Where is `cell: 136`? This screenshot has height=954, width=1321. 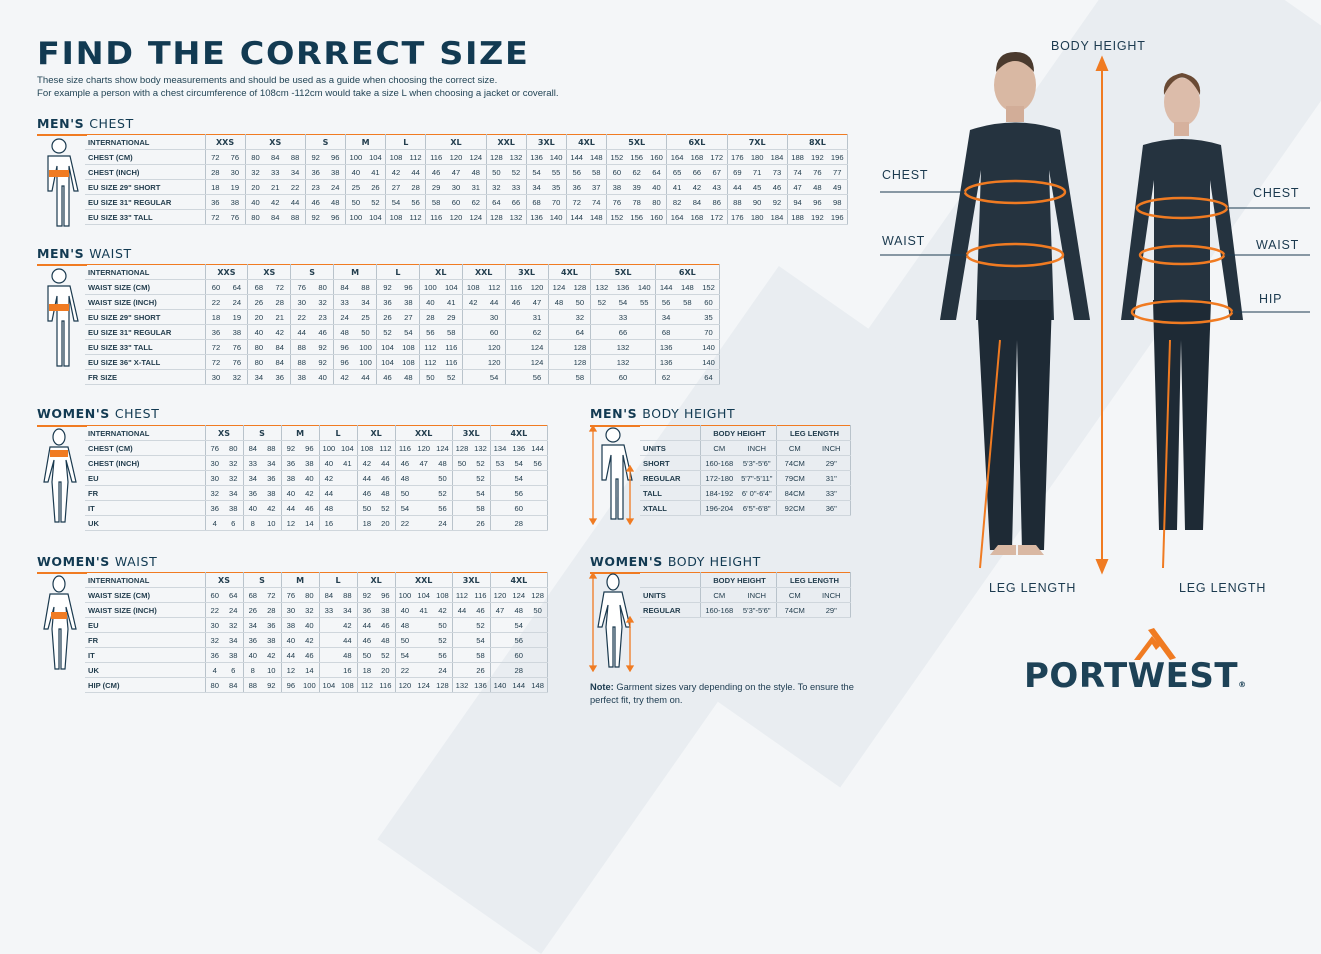 cell: 136 is located at coordinates (666, 347).